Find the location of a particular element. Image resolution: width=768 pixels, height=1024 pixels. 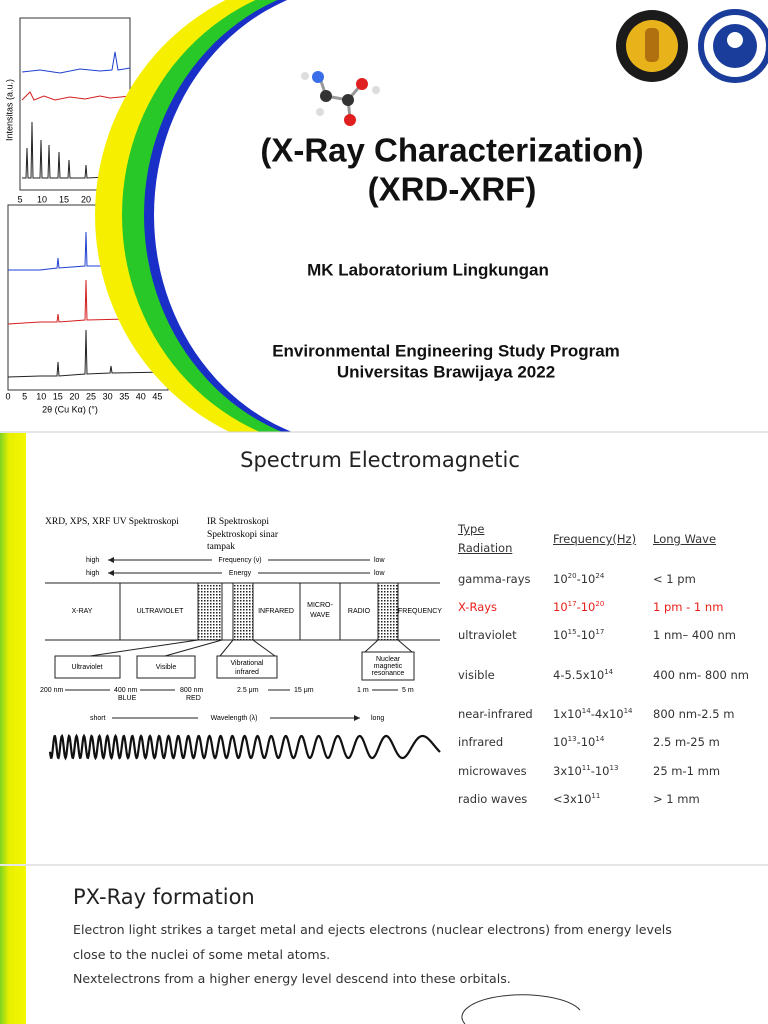

table-cell: infrared is located at coordinates (481, 742).